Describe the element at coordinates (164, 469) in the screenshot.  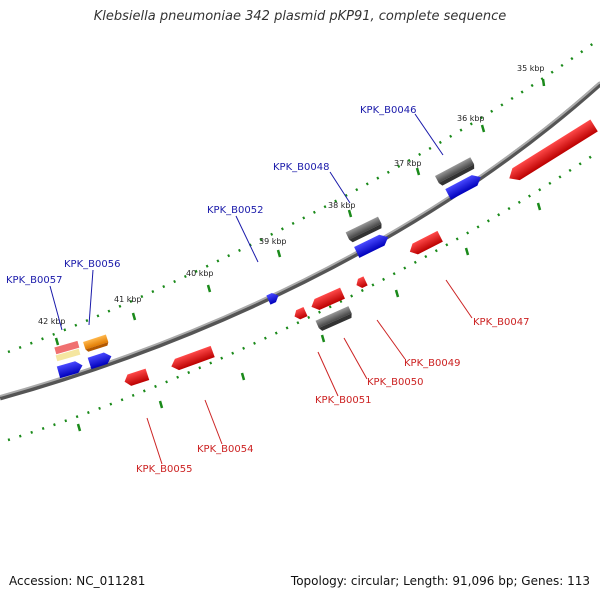
I see `gene-label-kpk-b0055: KPK_B0055` at that location.